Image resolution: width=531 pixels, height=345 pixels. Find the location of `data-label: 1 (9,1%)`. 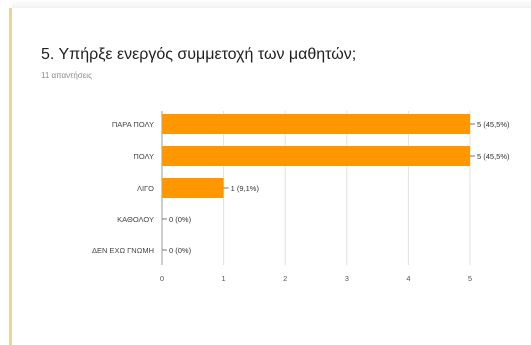

data-label: 1 (9,1%) is located at coordinates (245, 188).